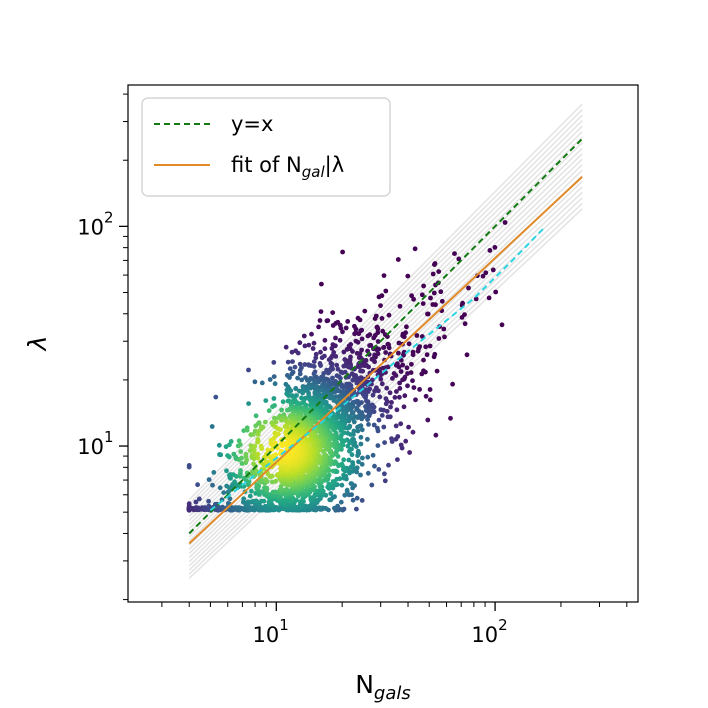 The image size is (708, 708). I want to click on svg-text: 10, so click(90, 227).